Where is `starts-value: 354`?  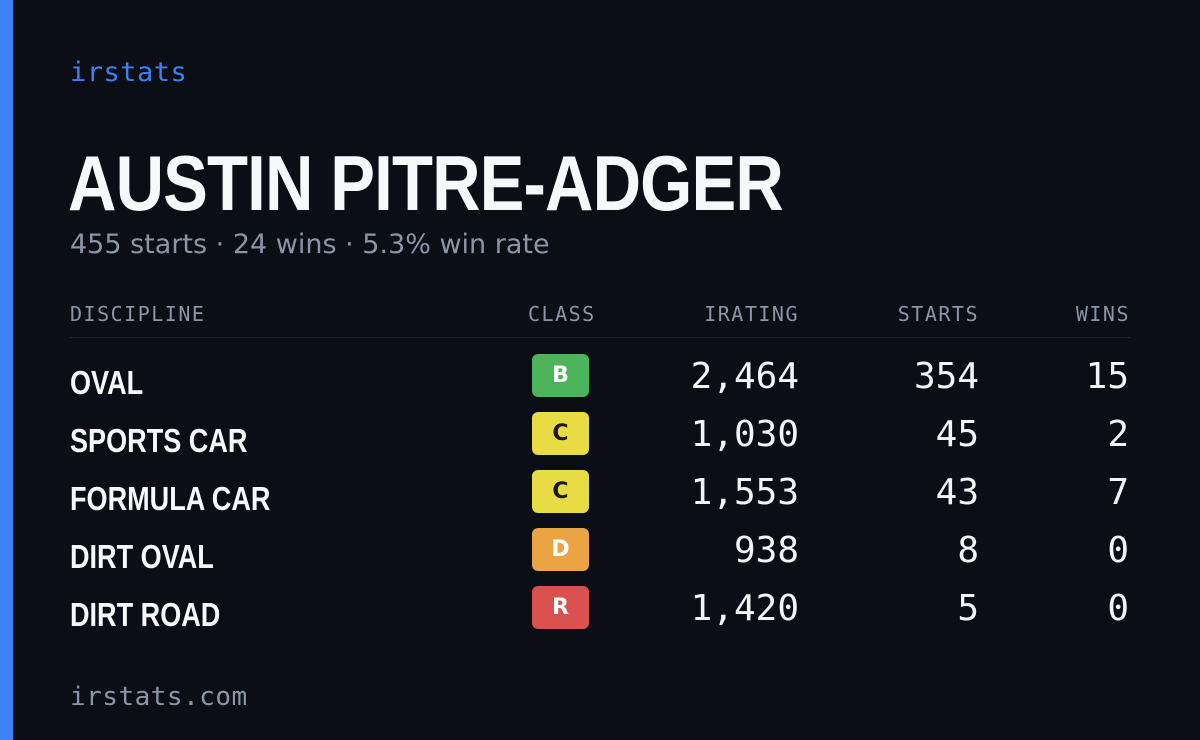
starts-value: 354 is located at coordinates (946, 376).